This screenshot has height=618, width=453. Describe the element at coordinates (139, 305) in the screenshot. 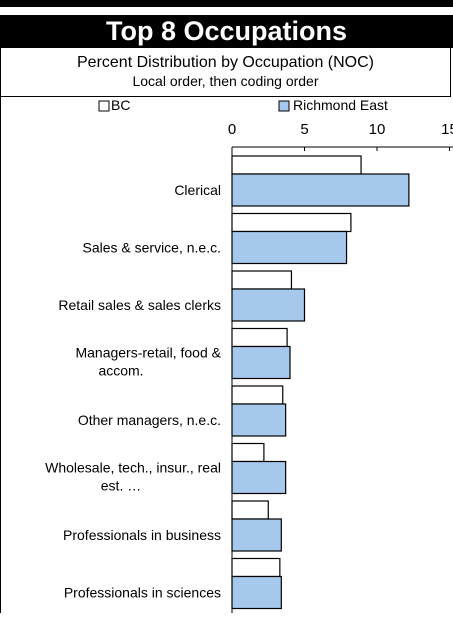

I see `category-label: Retail sales & sales clerks` at that location.